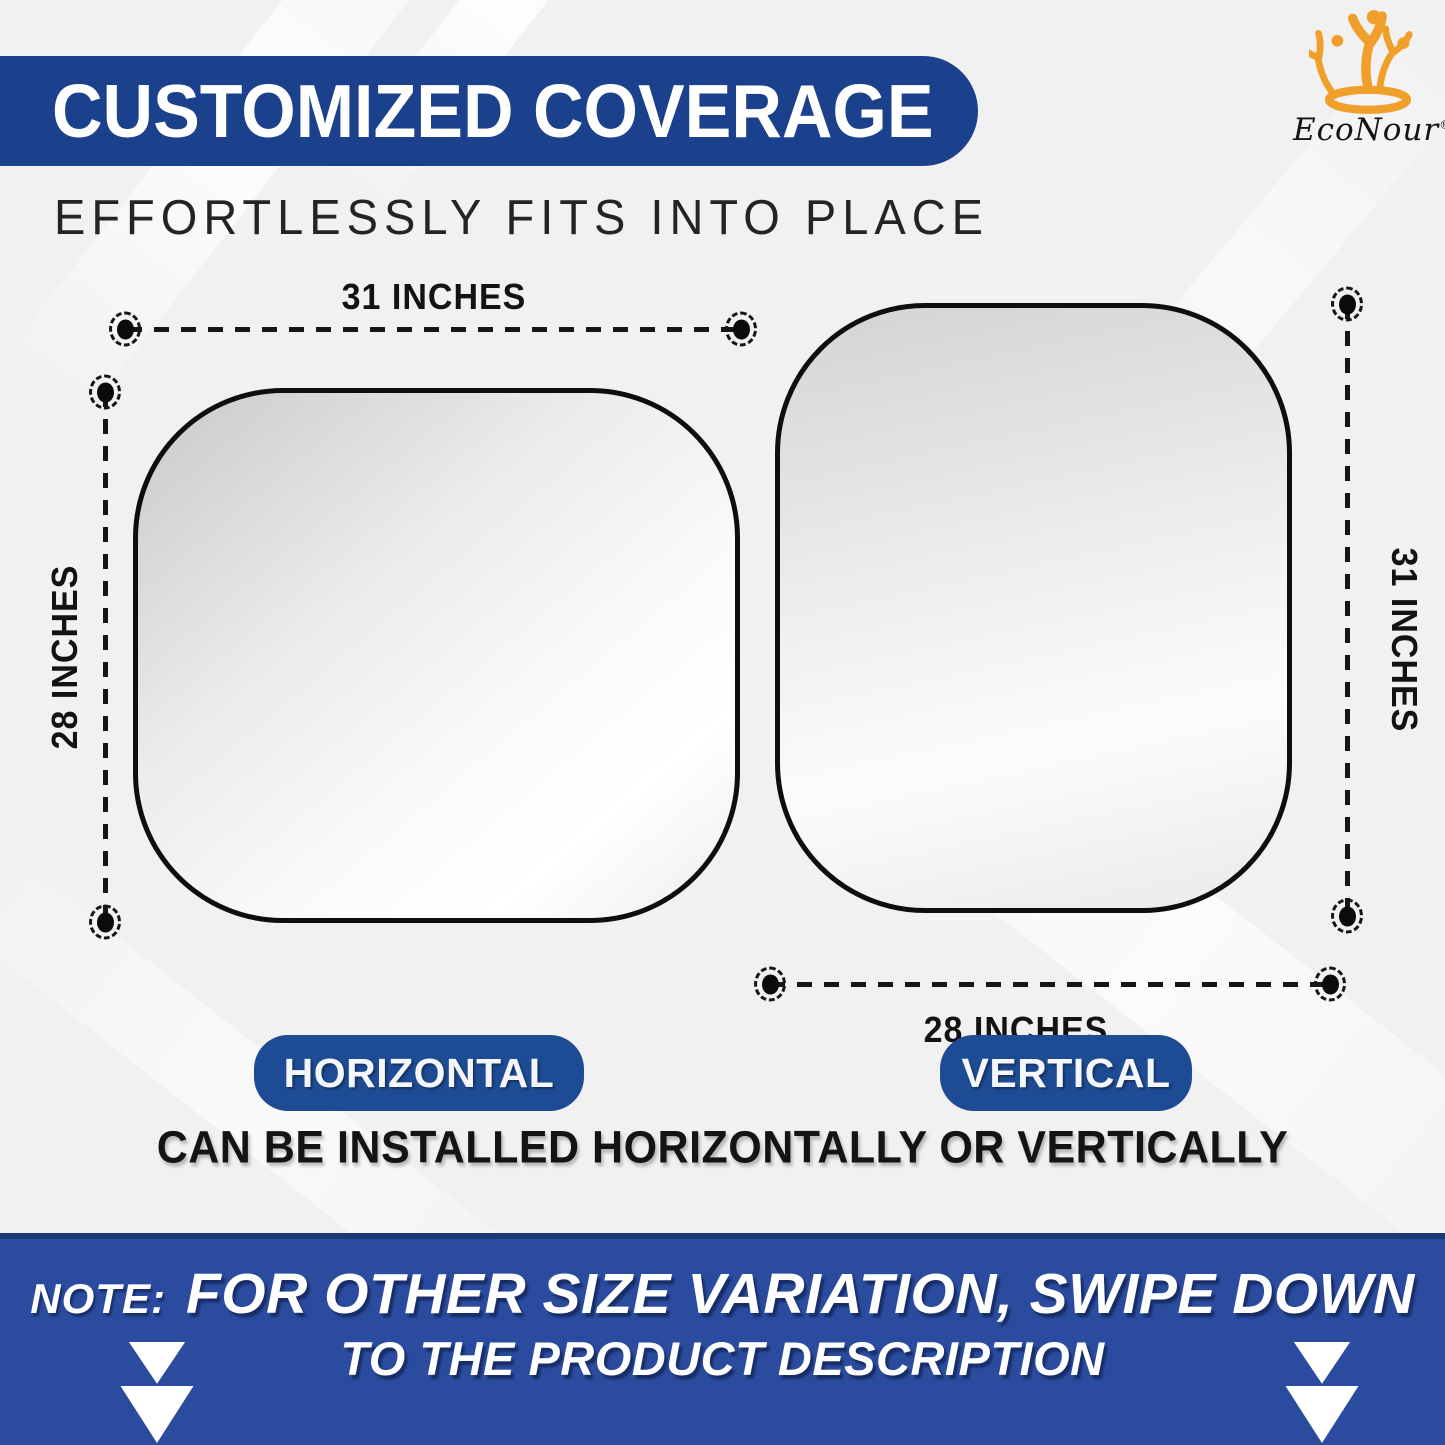 Image resolution: width=1445 pixels, height=1445 pixels. What do you see at coordinates (722, 1358) in the screenshot?
I see `footer-message-line2: TO THE PRODUCT DESCRIPTION` at bounding box center [722, 1358].